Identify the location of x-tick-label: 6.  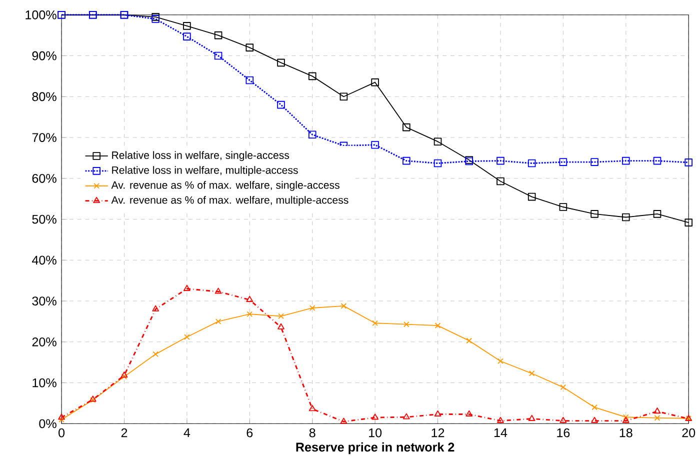
(249, 433).